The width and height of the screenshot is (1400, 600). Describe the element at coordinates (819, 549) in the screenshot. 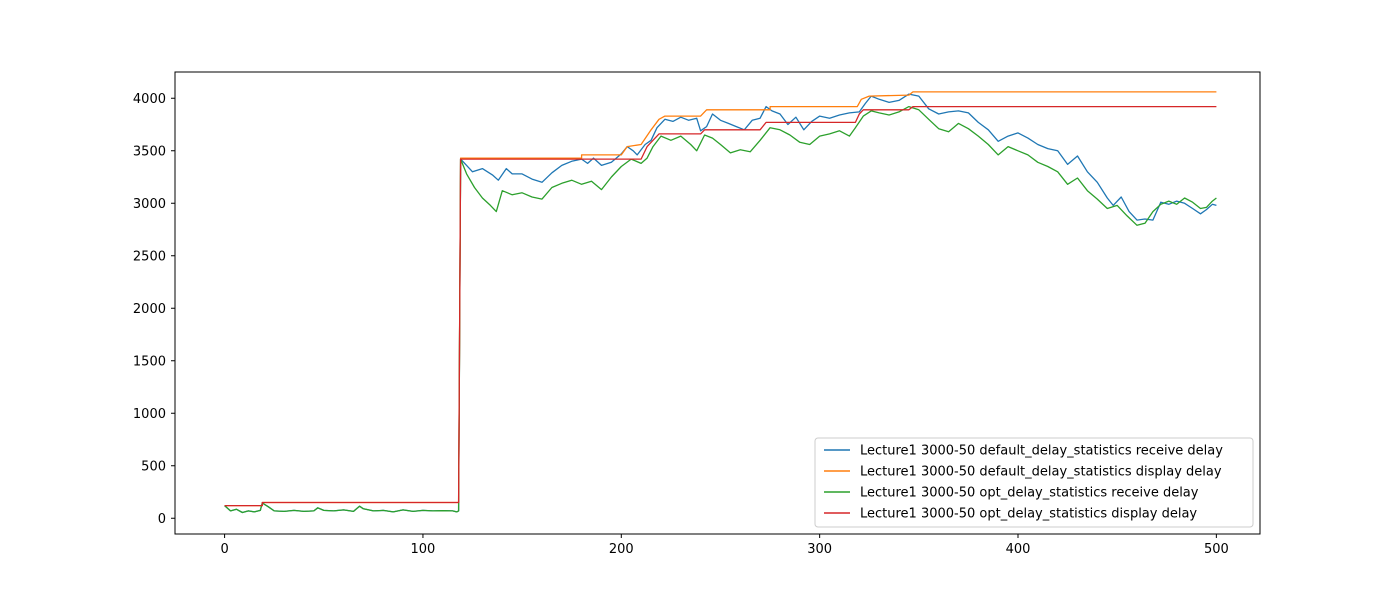

I see `x-tick-label: 300` at that location.